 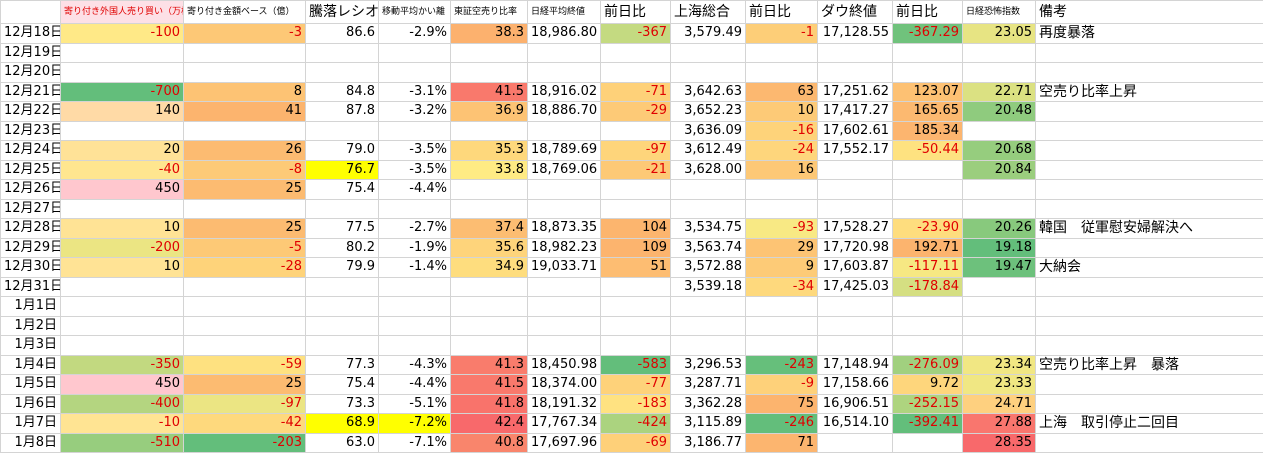 I want to click on value-cell: 41.5, so click(x=489, y=384).